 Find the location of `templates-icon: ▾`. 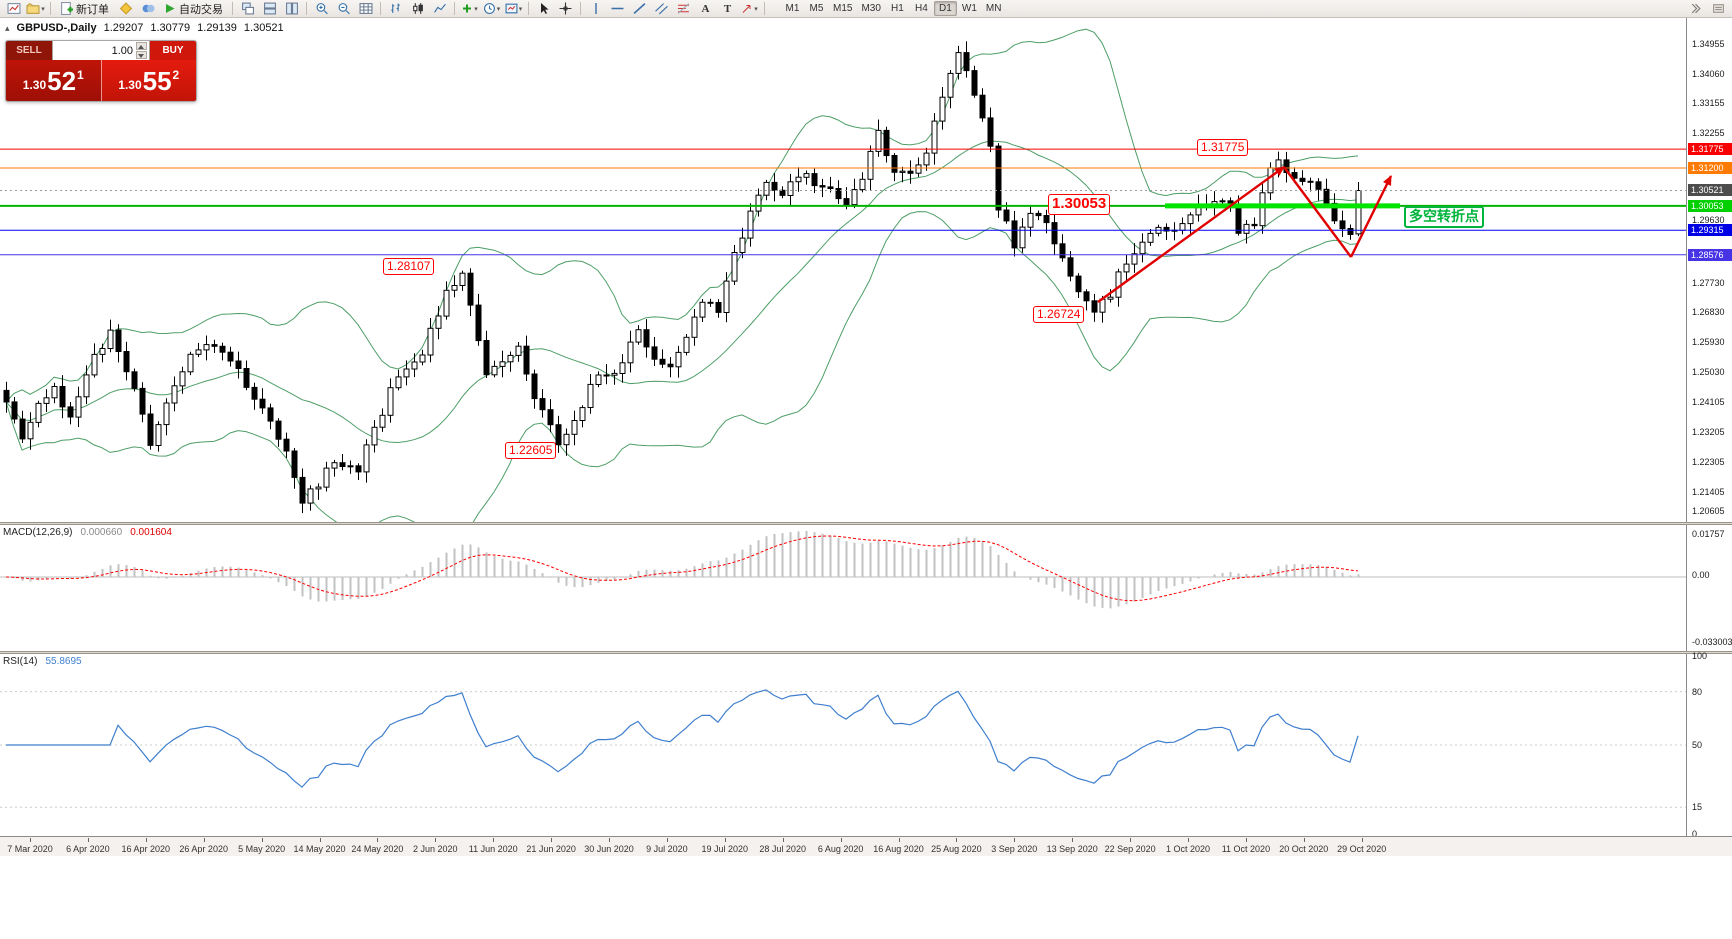

templates-icon: ▾ is located at coordinates (513, 9).